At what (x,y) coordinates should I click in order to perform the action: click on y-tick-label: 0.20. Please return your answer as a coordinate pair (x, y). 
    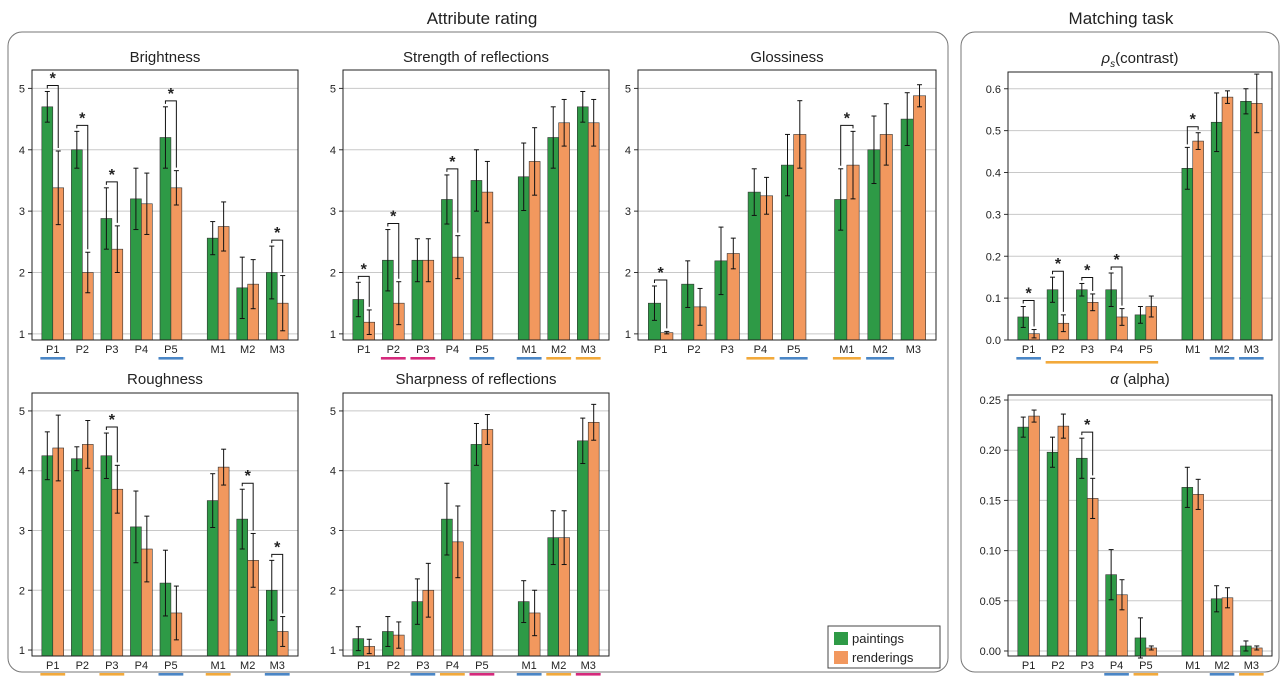
    Looking at the image, I should click on (990, 451).